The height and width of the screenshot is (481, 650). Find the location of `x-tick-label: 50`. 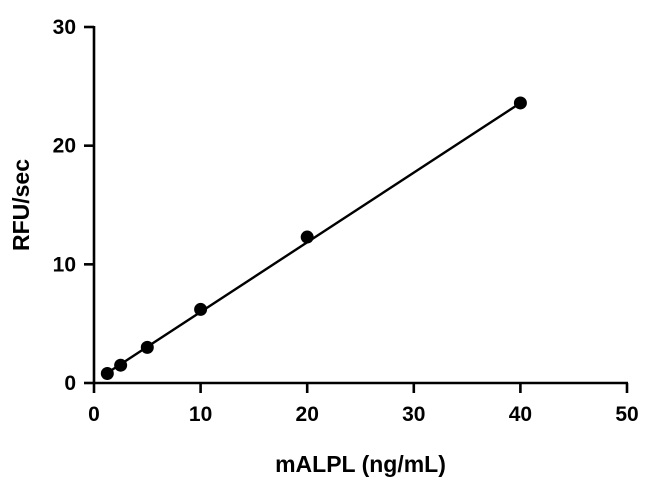

x-tick-label: 50 is located at coordinates (626, 414).